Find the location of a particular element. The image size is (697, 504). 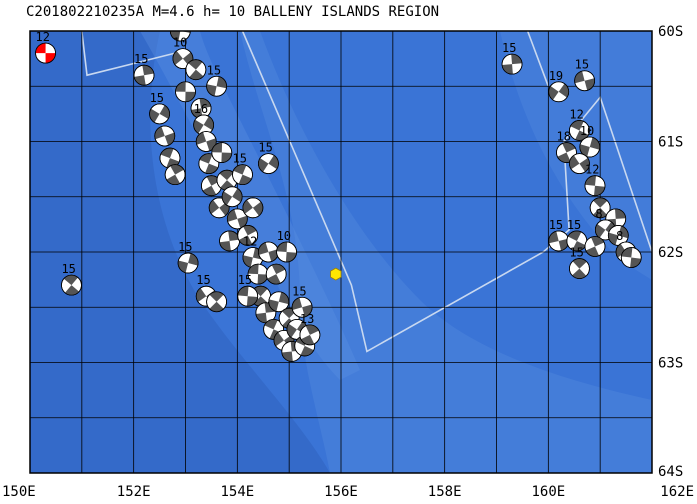

depth-label: 19 is located at coordinates (556, 76).